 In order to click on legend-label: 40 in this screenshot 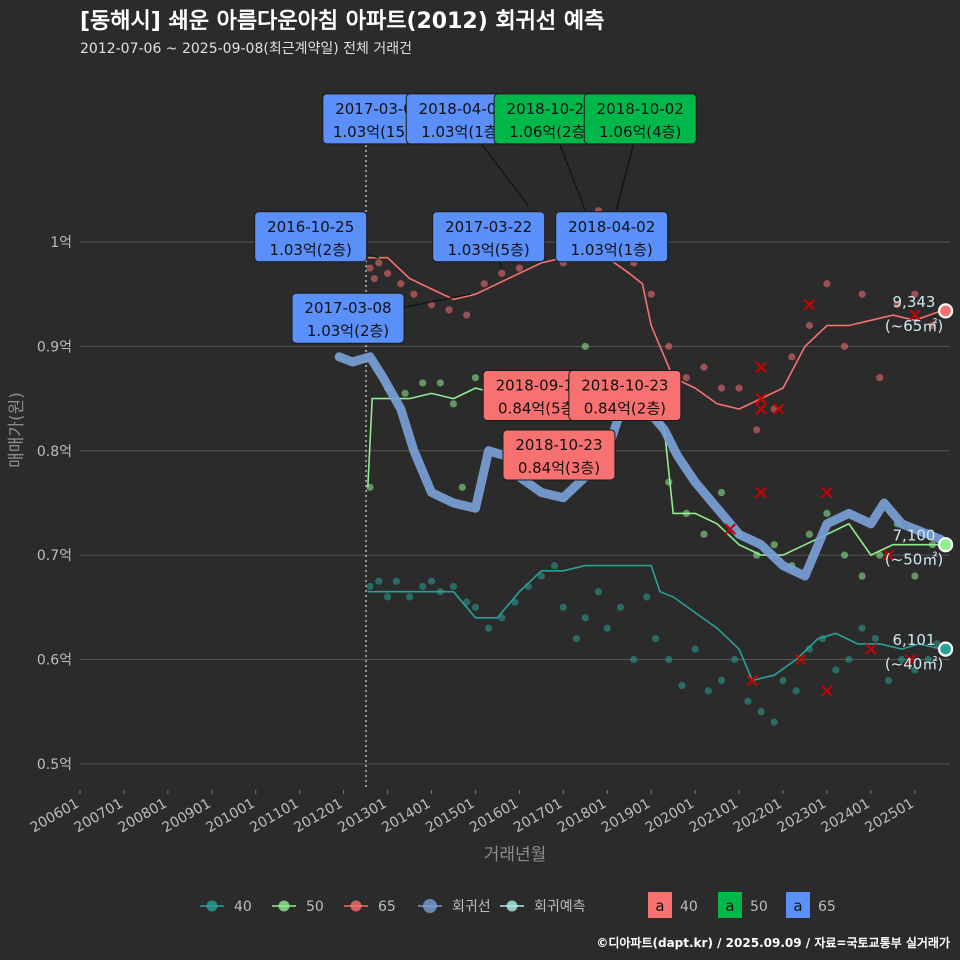, I will do `click(243, 907)`.